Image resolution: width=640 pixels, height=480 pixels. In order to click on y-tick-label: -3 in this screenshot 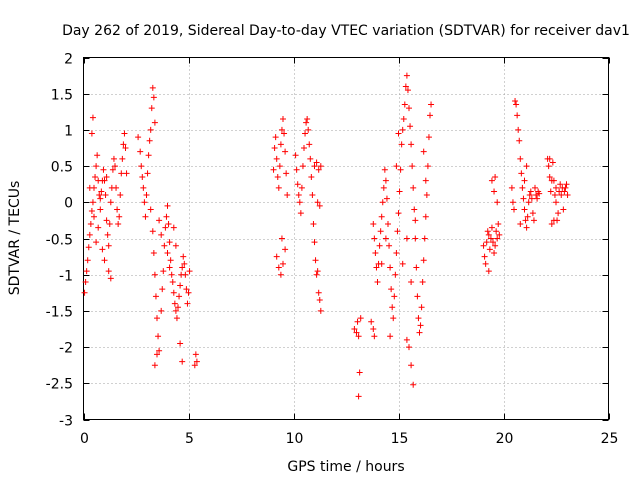, I will do `click(66, 422)`.